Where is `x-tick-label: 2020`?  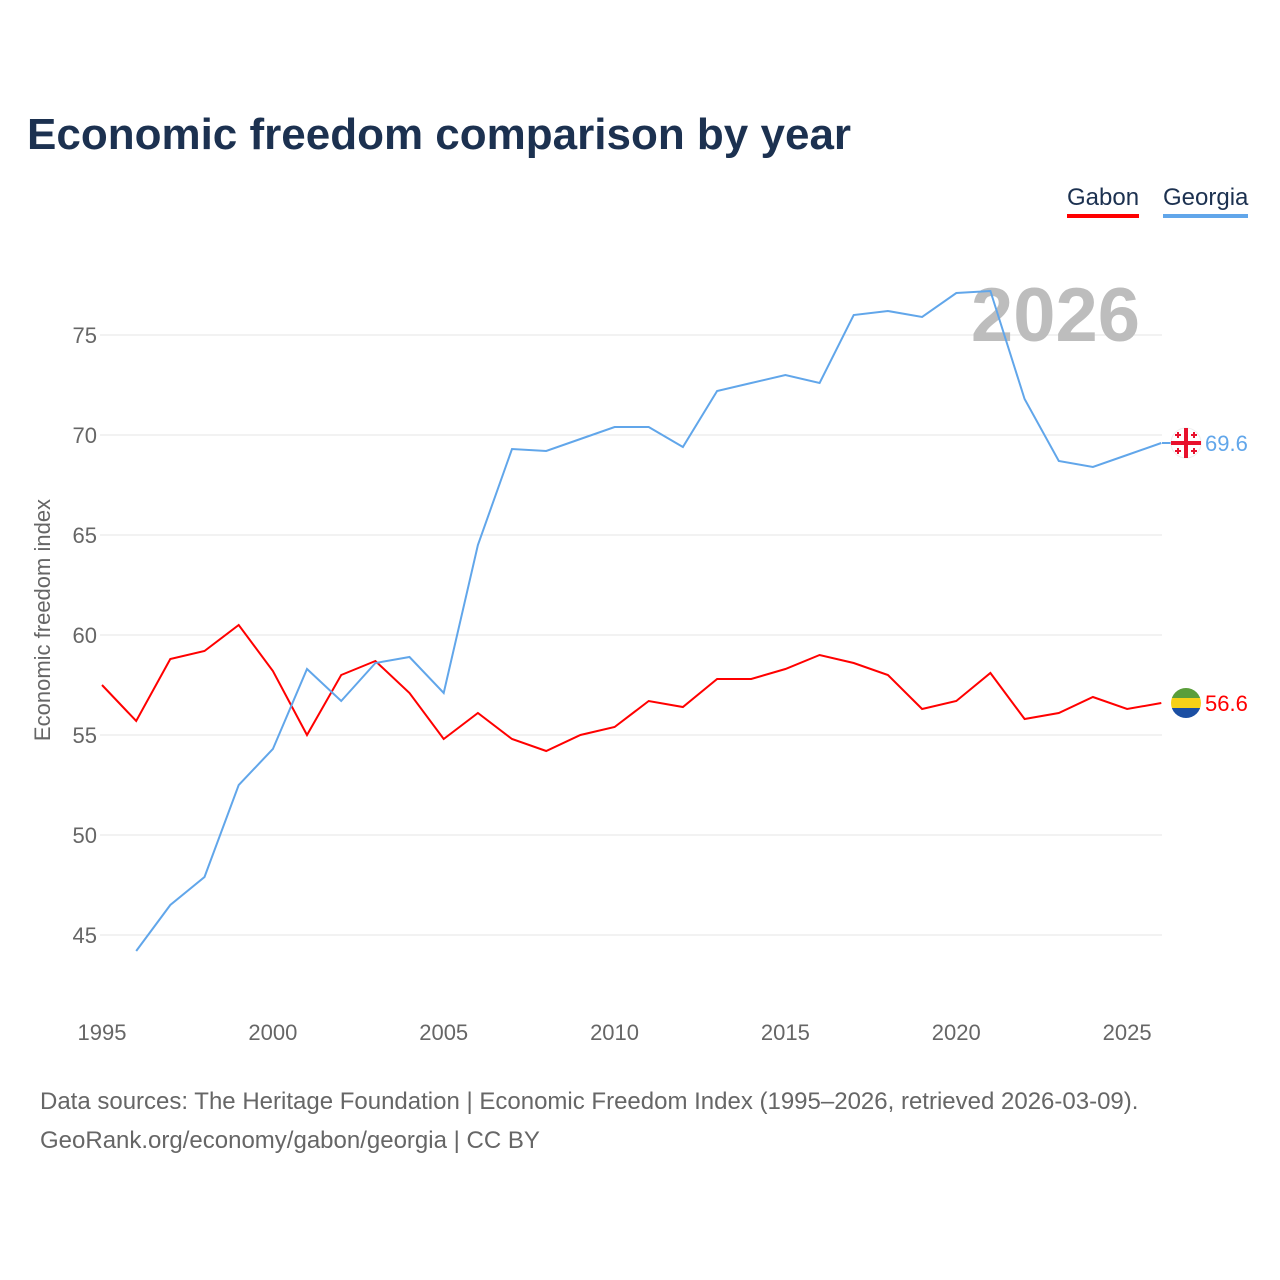 x-tick-label: 2020 is located at coordinates (956, 1032).